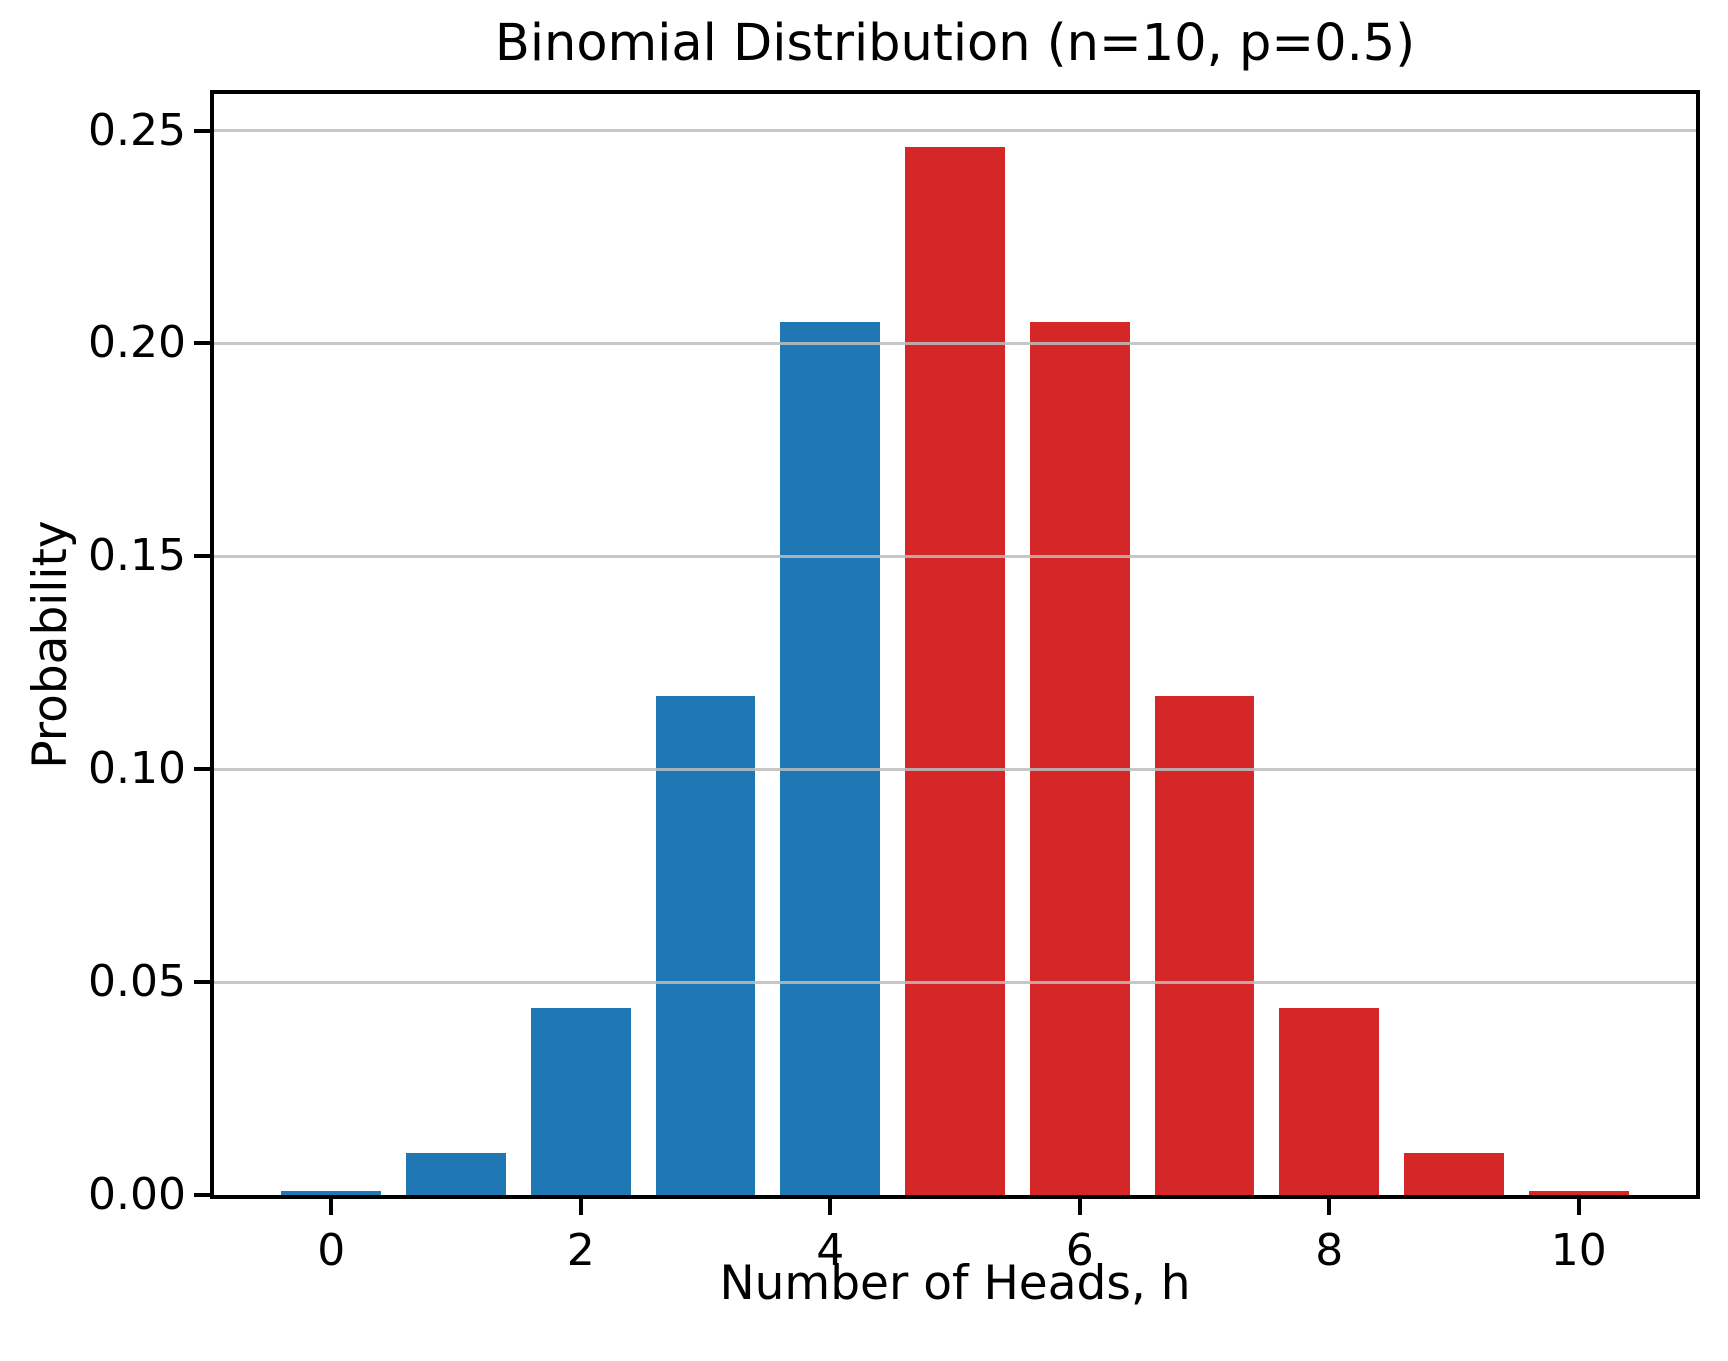 Image resolution: width=1728 pixels, height=1361 pixels. What do you see at coordinates (705, 945) in the screenshot?
I see `bar-h3` at bounding box center [705, 945].